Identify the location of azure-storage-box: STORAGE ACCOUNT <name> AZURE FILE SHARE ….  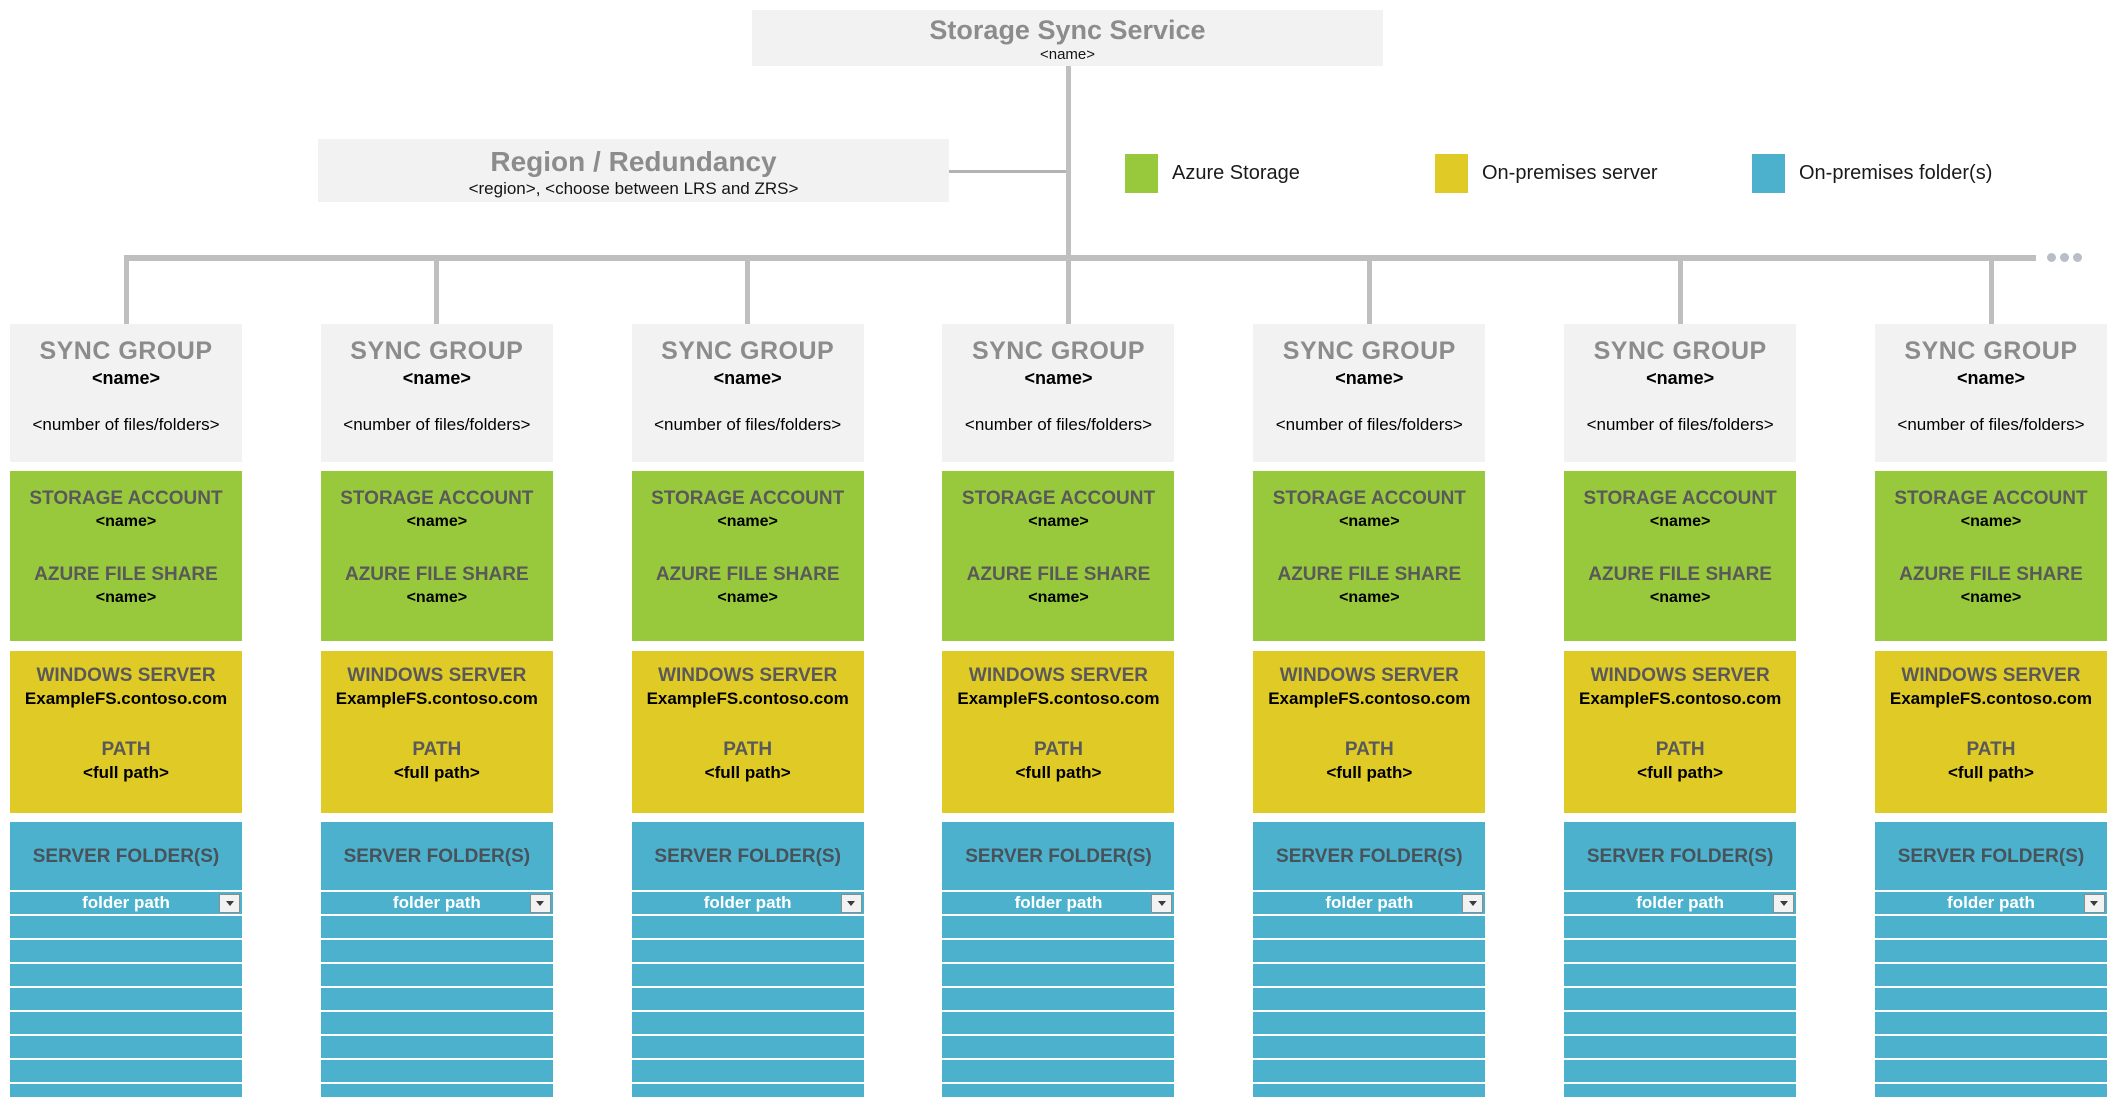
(126, 556).